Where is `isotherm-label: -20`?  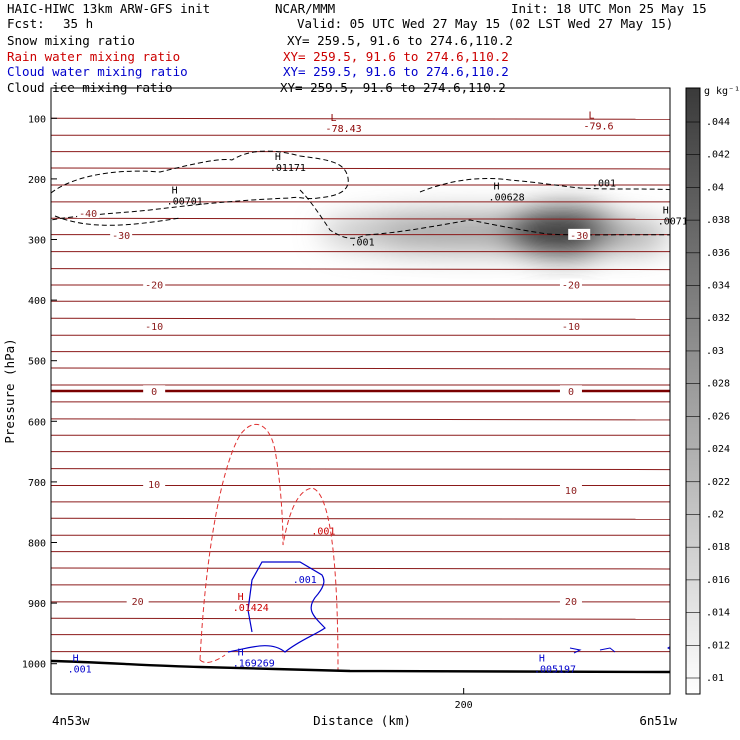 isotherm-label: -20 is located at coordinates (571, 286).